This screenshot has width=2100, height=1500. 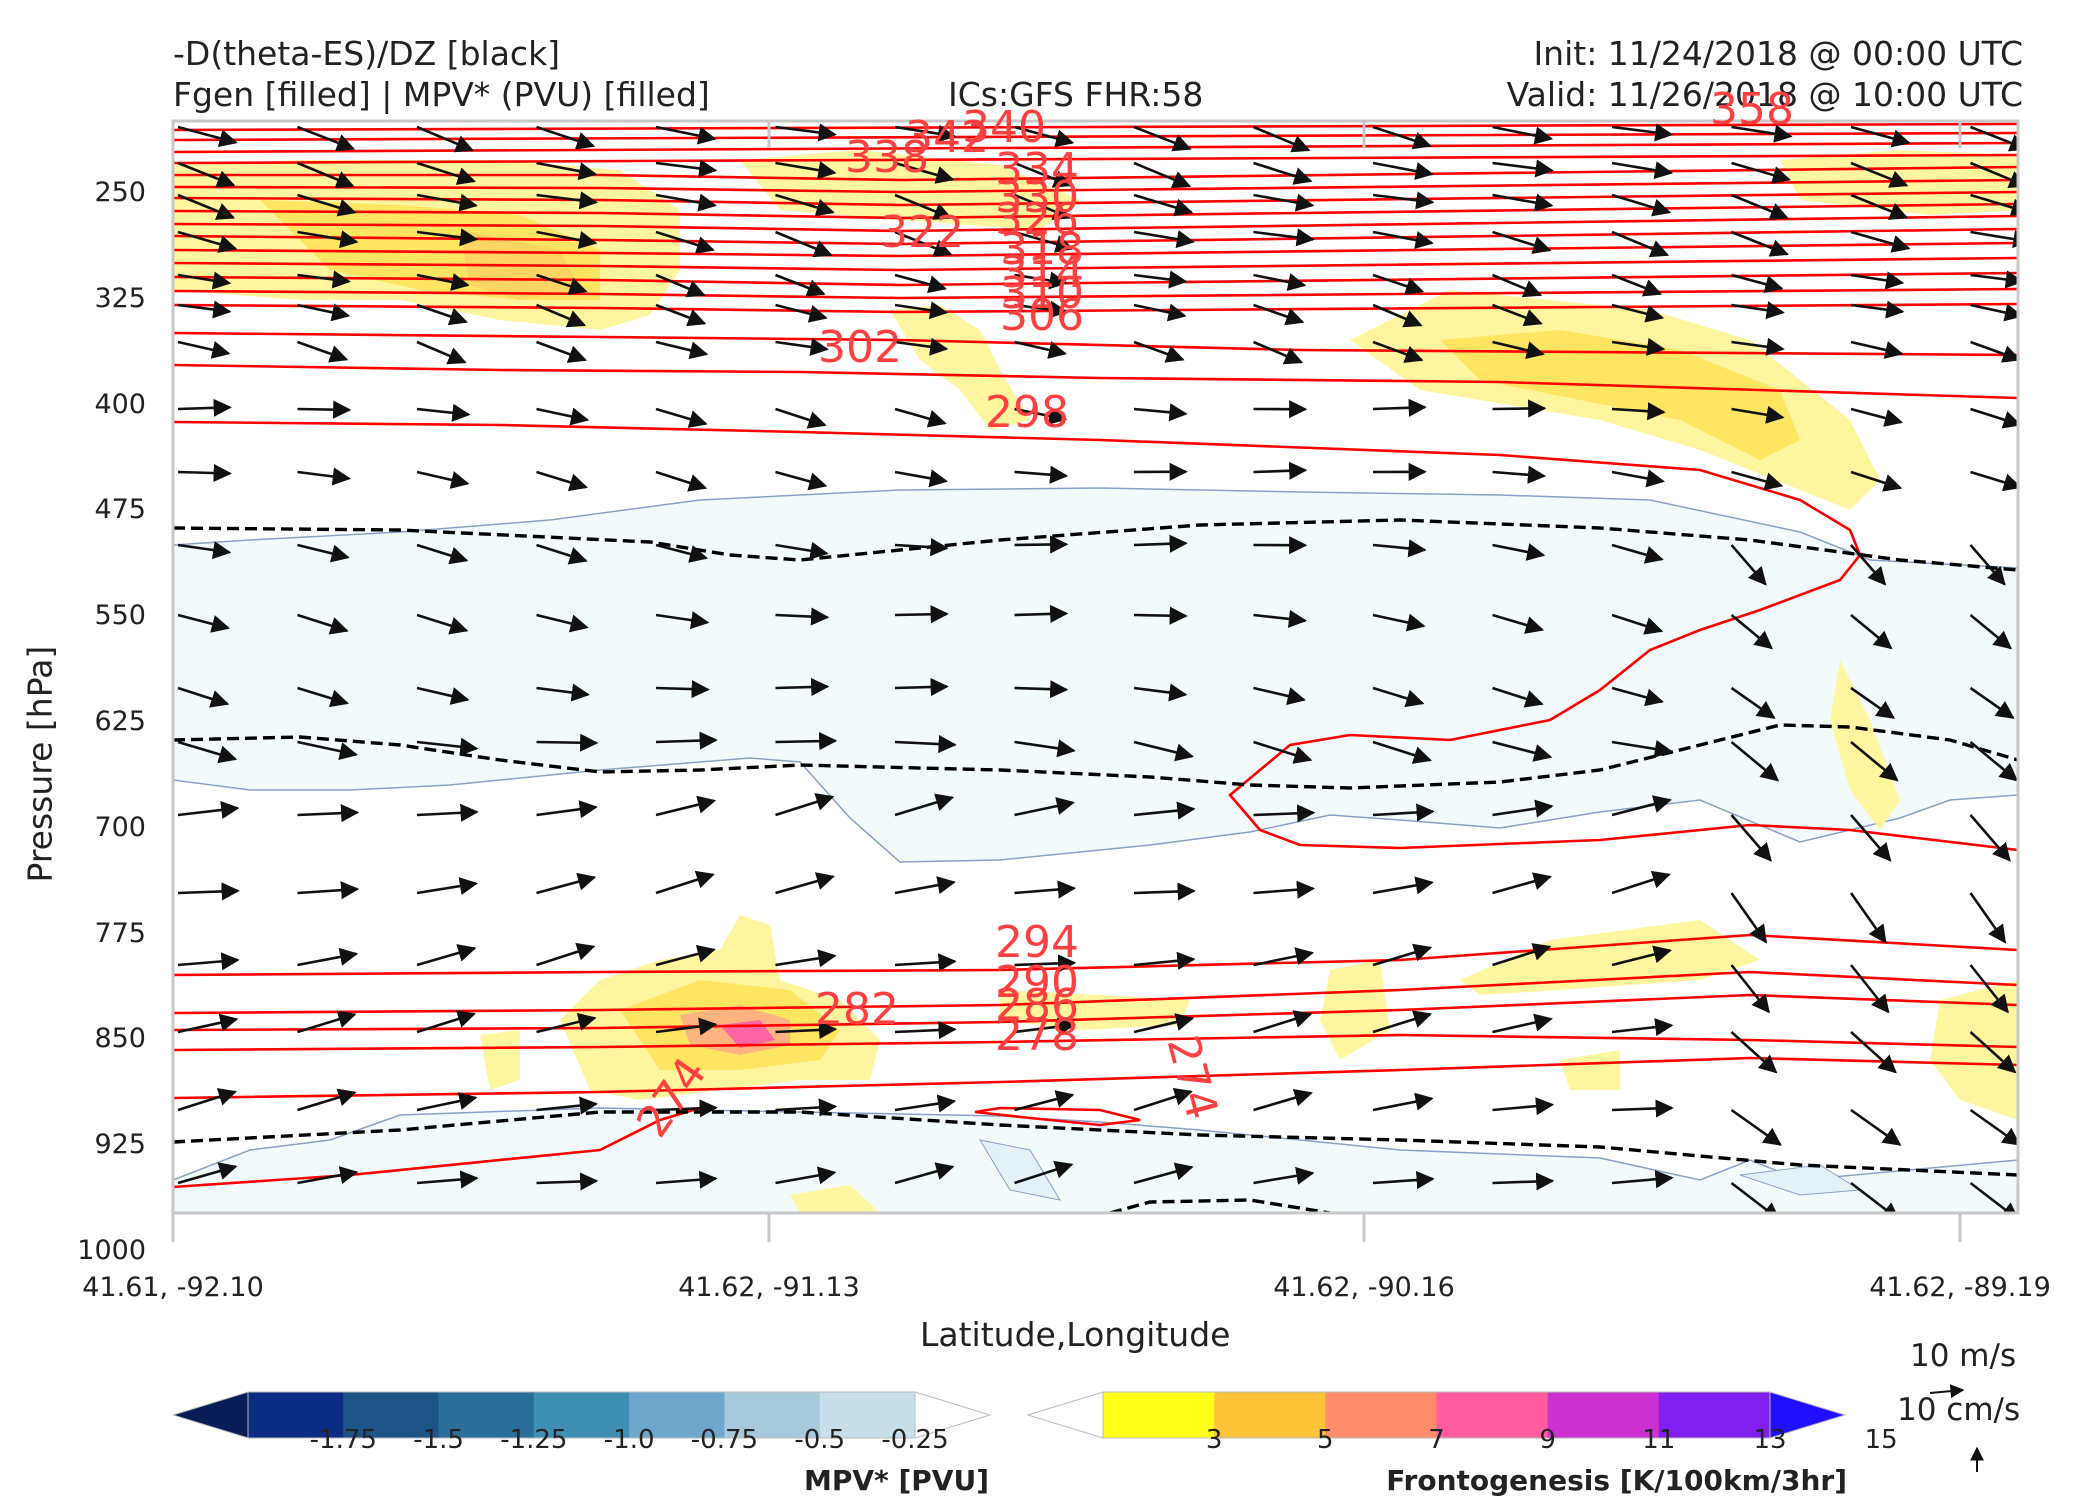 I want to click on contour-label: 334, so click(x=1037, y=169).